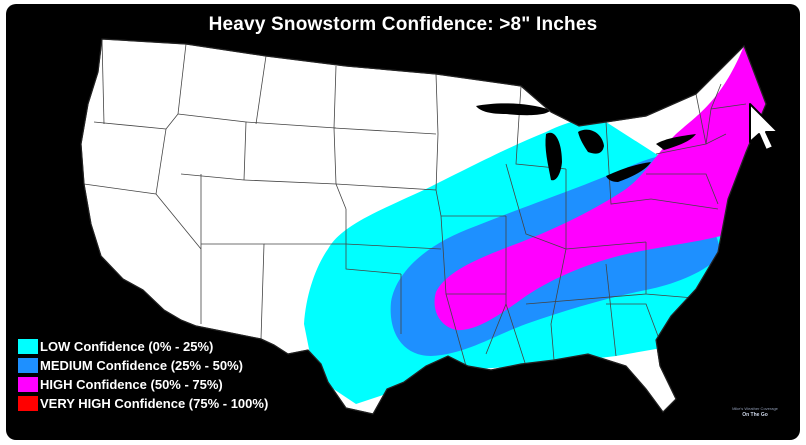 The width and height of the screenshot is (806, 445). I want to click on map-title: Heavy Snowstorm Confidence: >8" Inches, so click(403, 24).